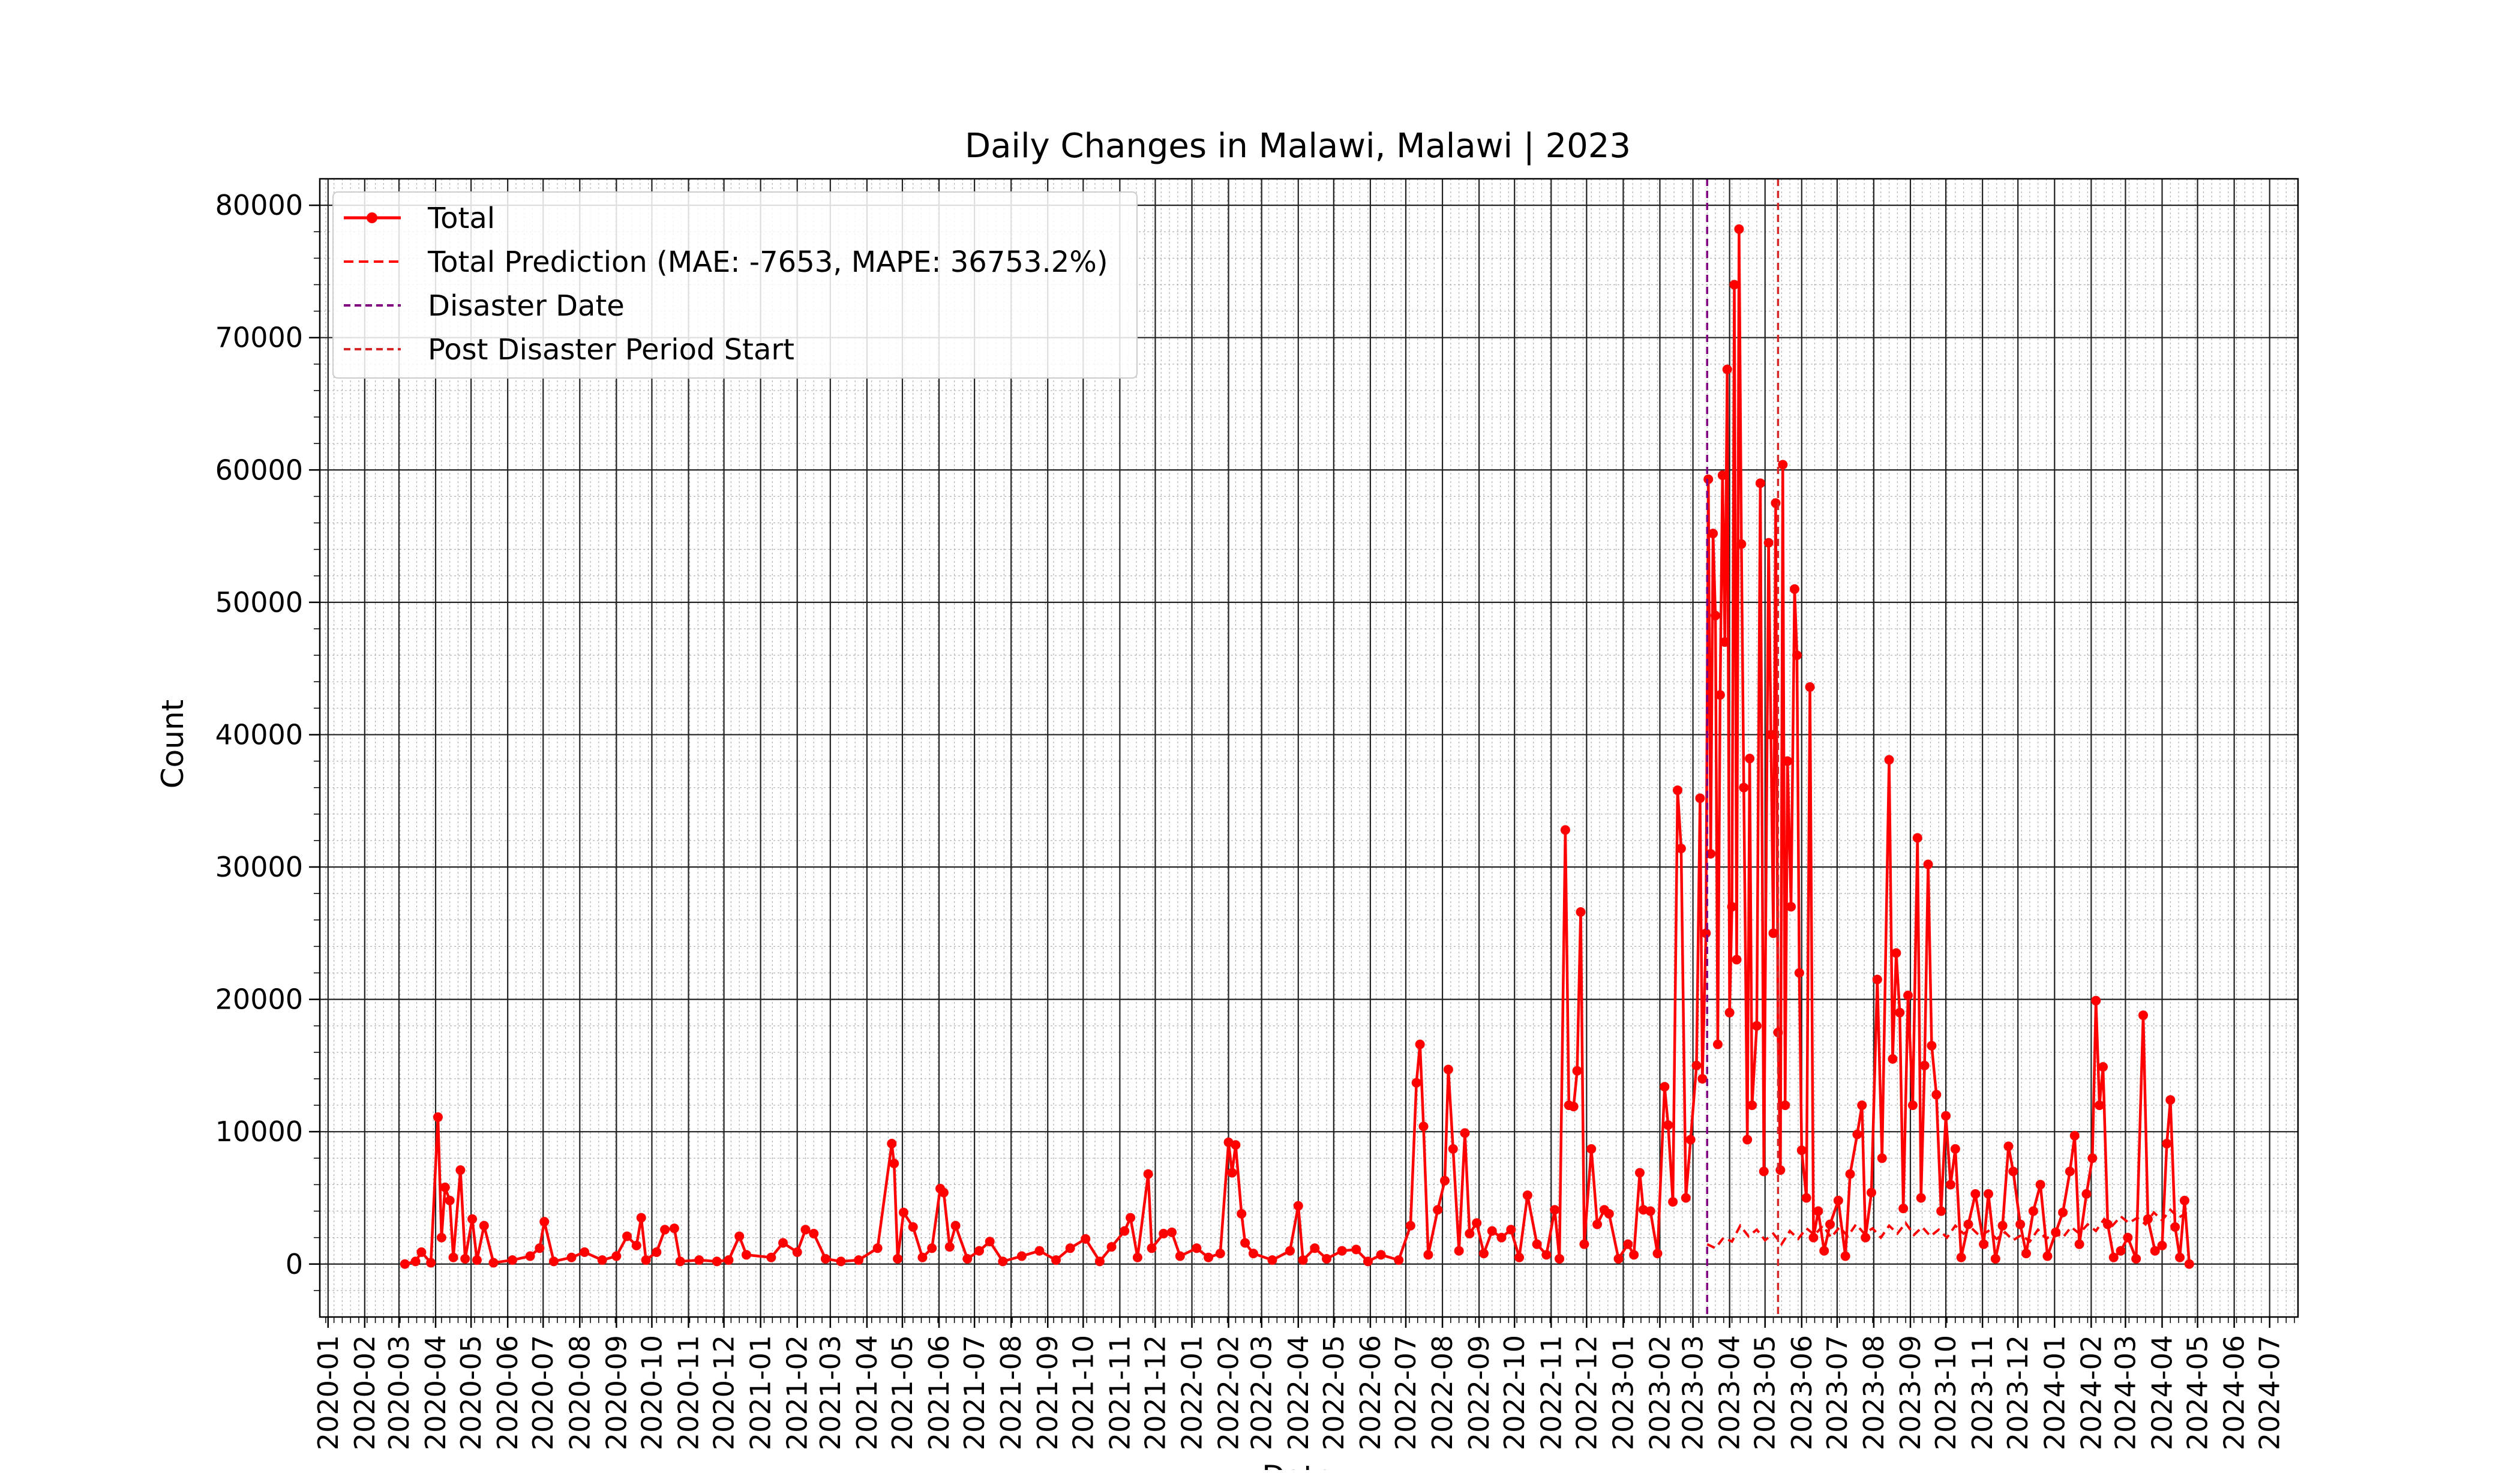  I want to click on y-tick-label: 70000, so click(259, 338).